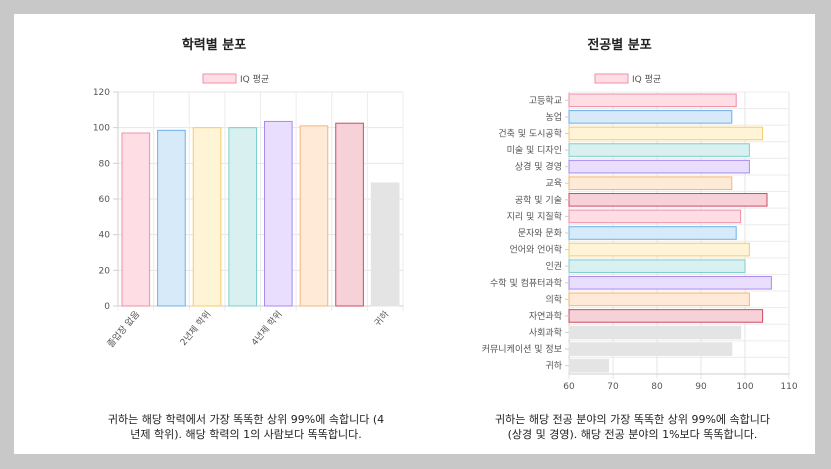 Image resolution: width=831 pixels, height=469 pixels. I want to click on y-tick-label: 80, so click(105, 164).